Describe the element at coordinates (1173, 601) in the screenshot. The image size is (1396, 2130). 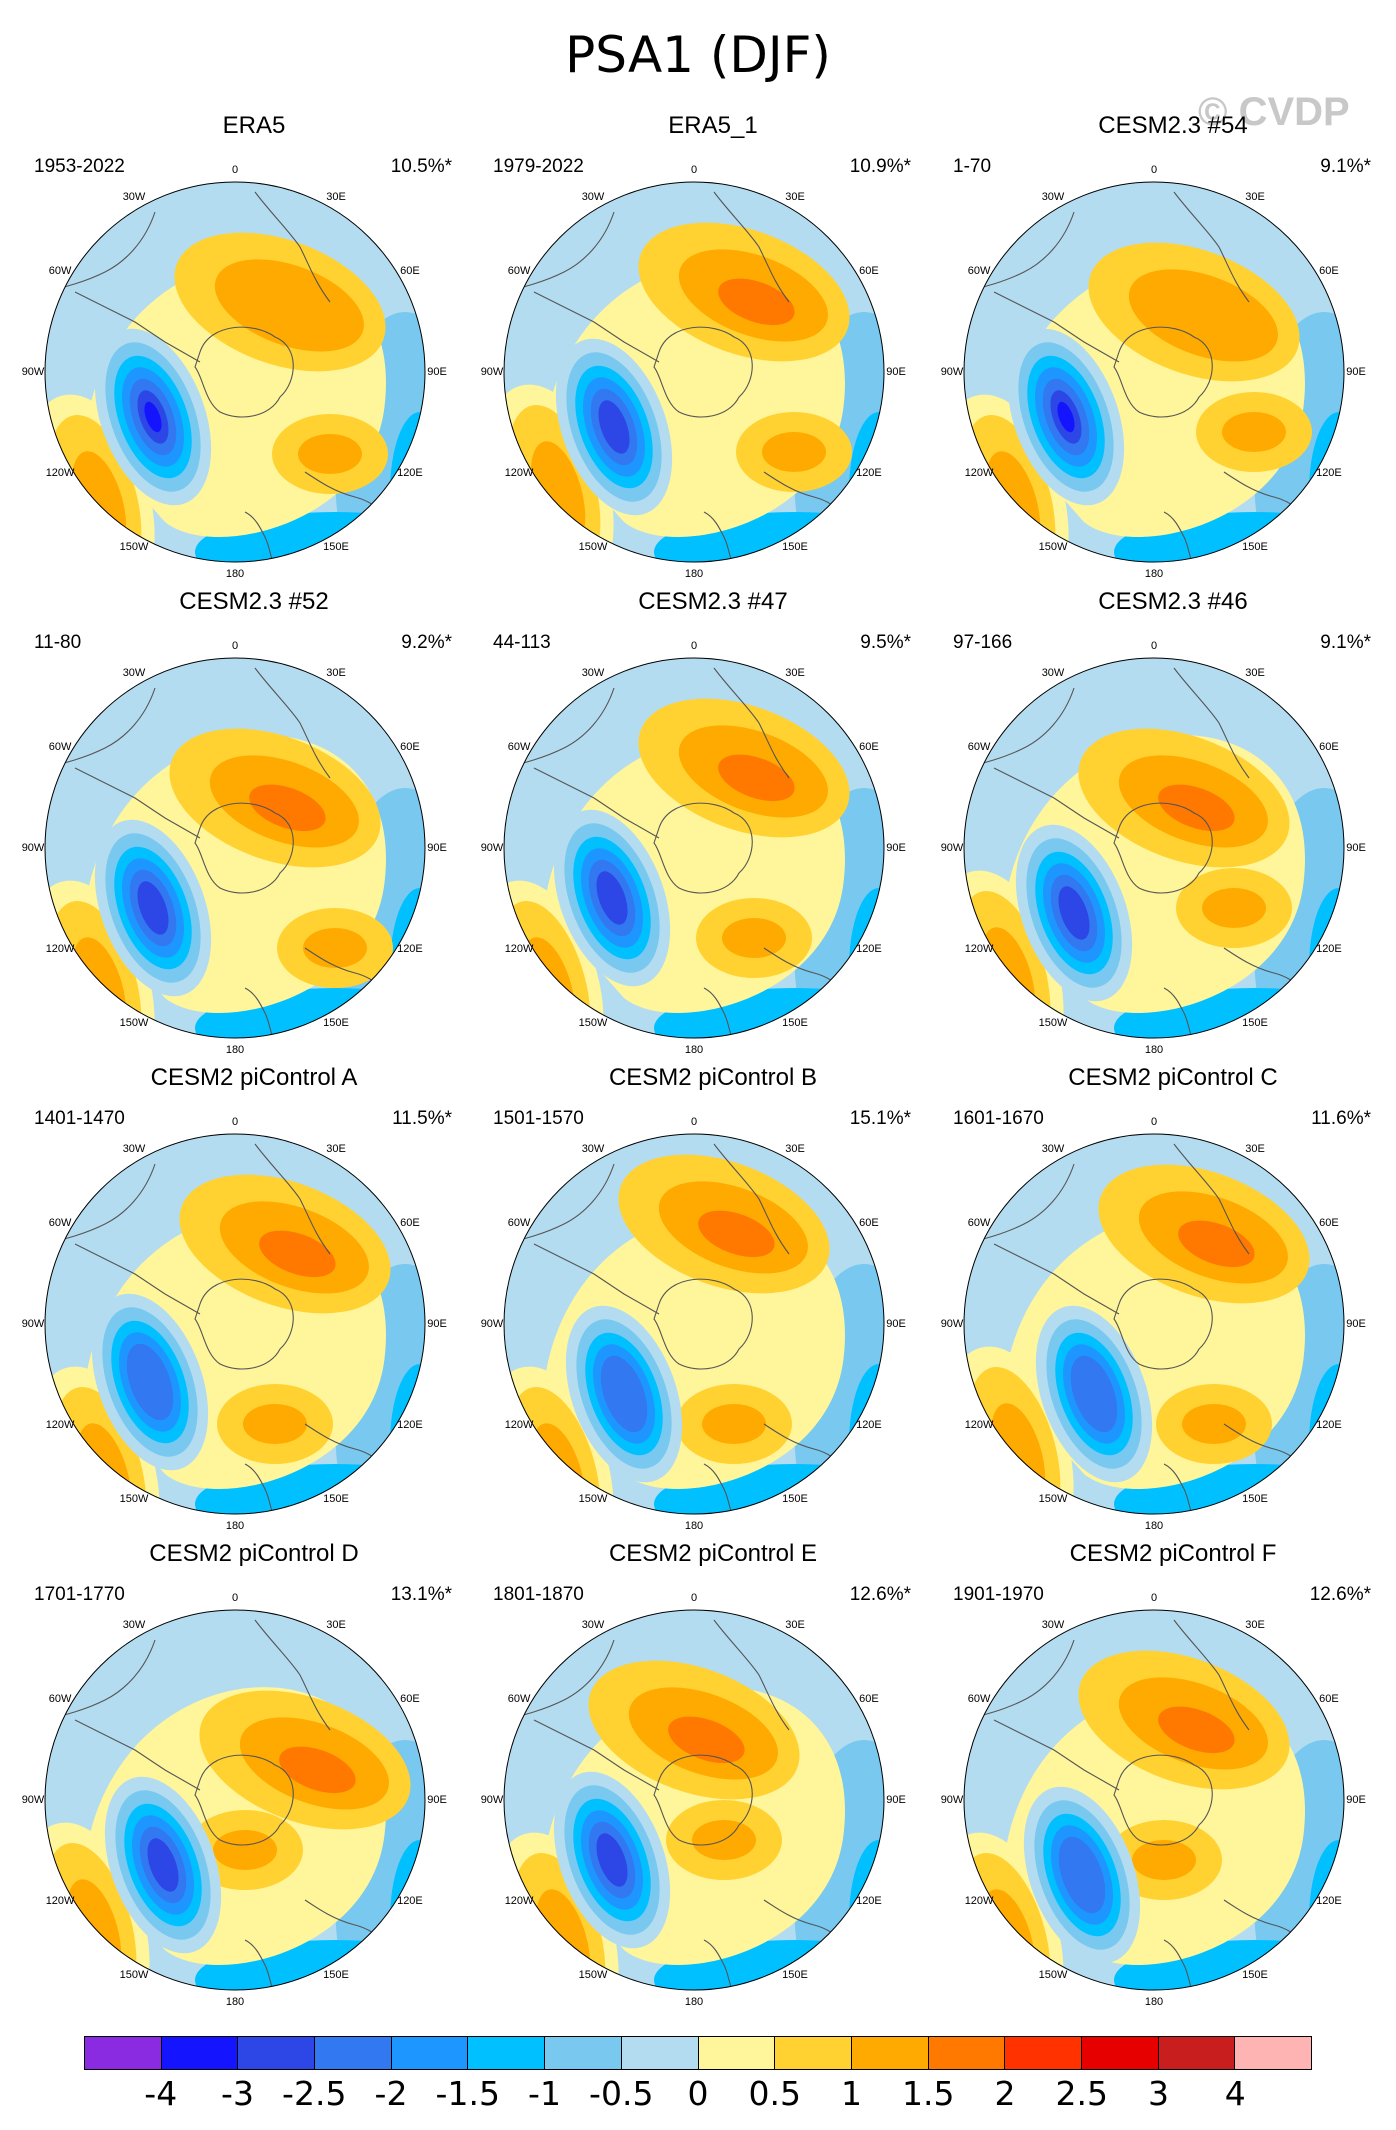
I see `panel-title: CESM2.3 #46` at that location.